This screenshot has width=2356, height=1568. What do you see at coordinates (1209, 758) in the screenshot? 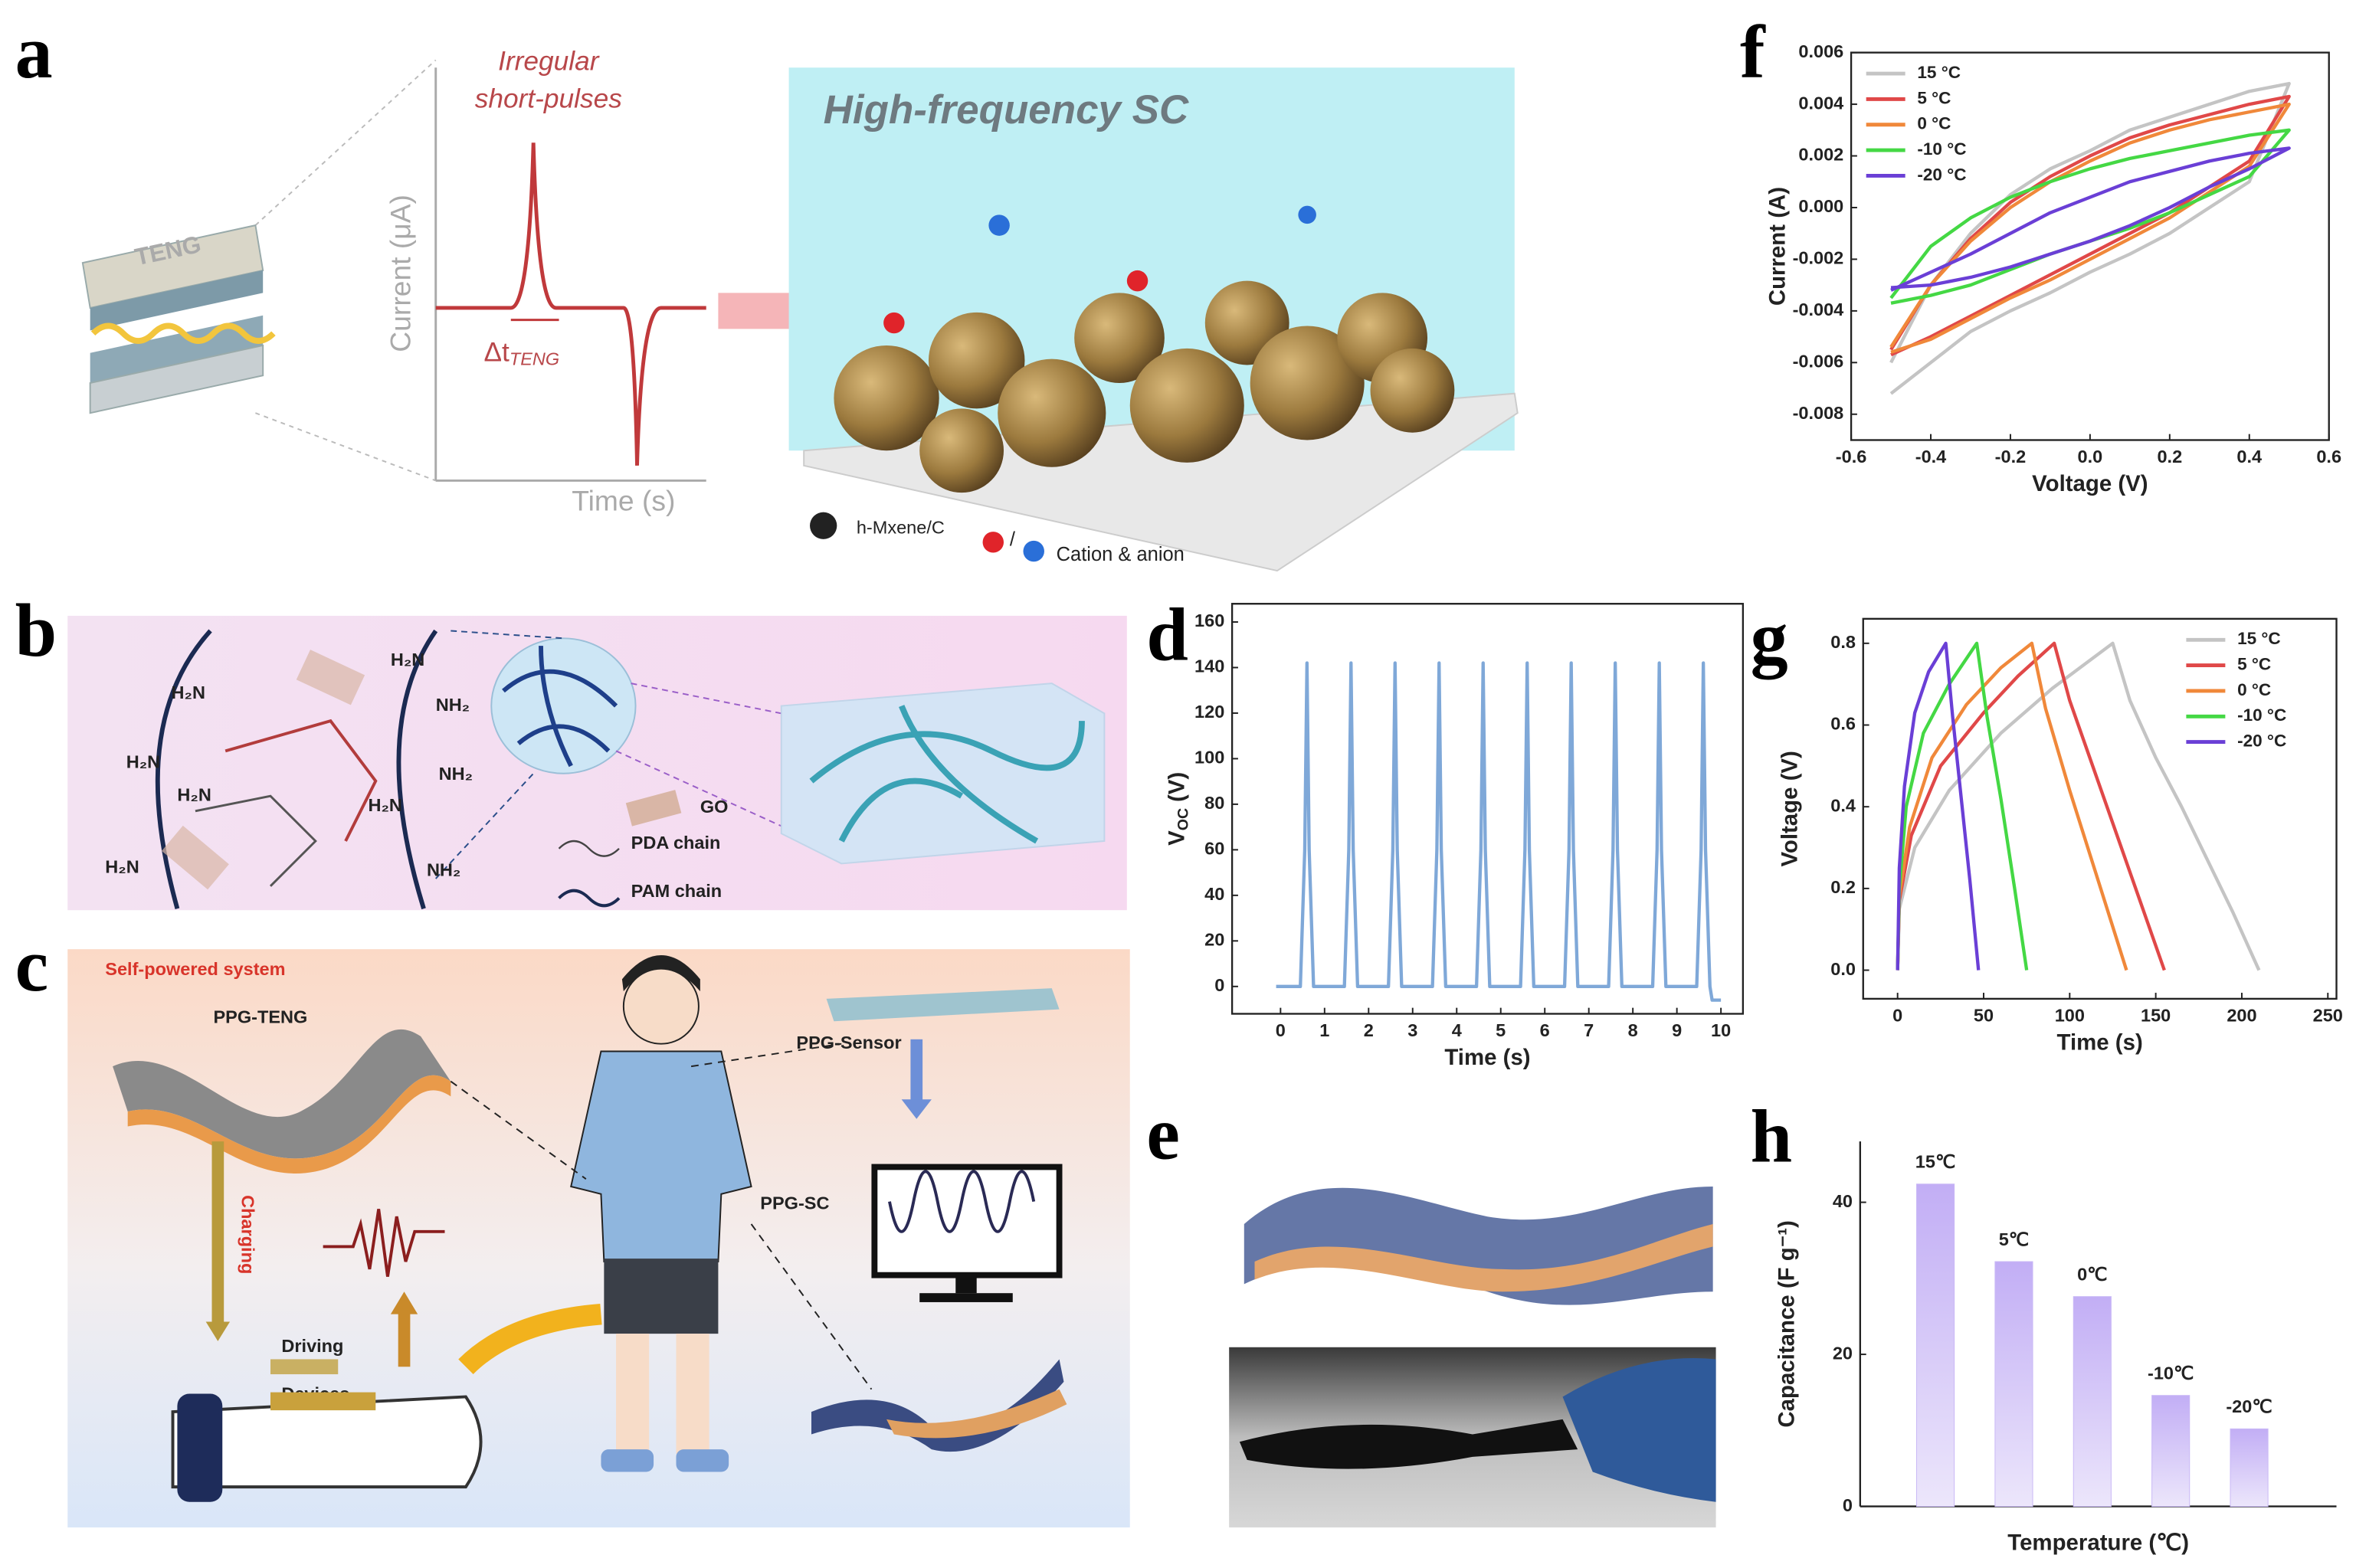
I see `y-tick-label: 100` at bounding box center [1209, 758].